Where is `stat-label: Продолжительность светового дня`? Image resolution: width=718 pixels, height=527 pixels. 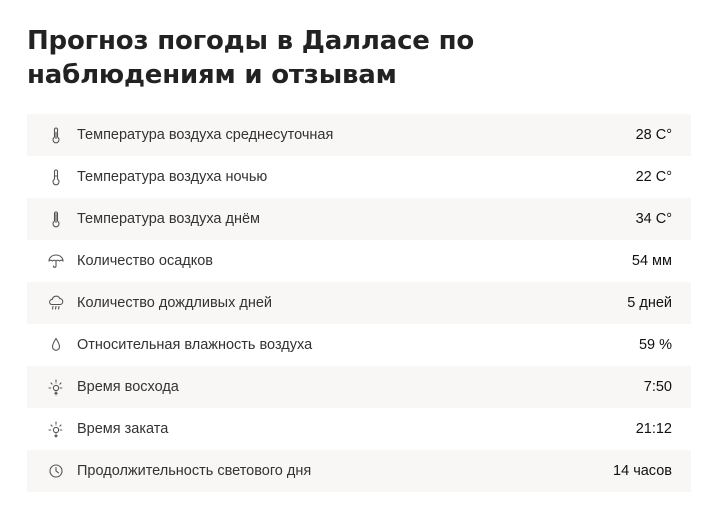
stat-label: Продолжительность светового дня is located at coordinates (194, 471).